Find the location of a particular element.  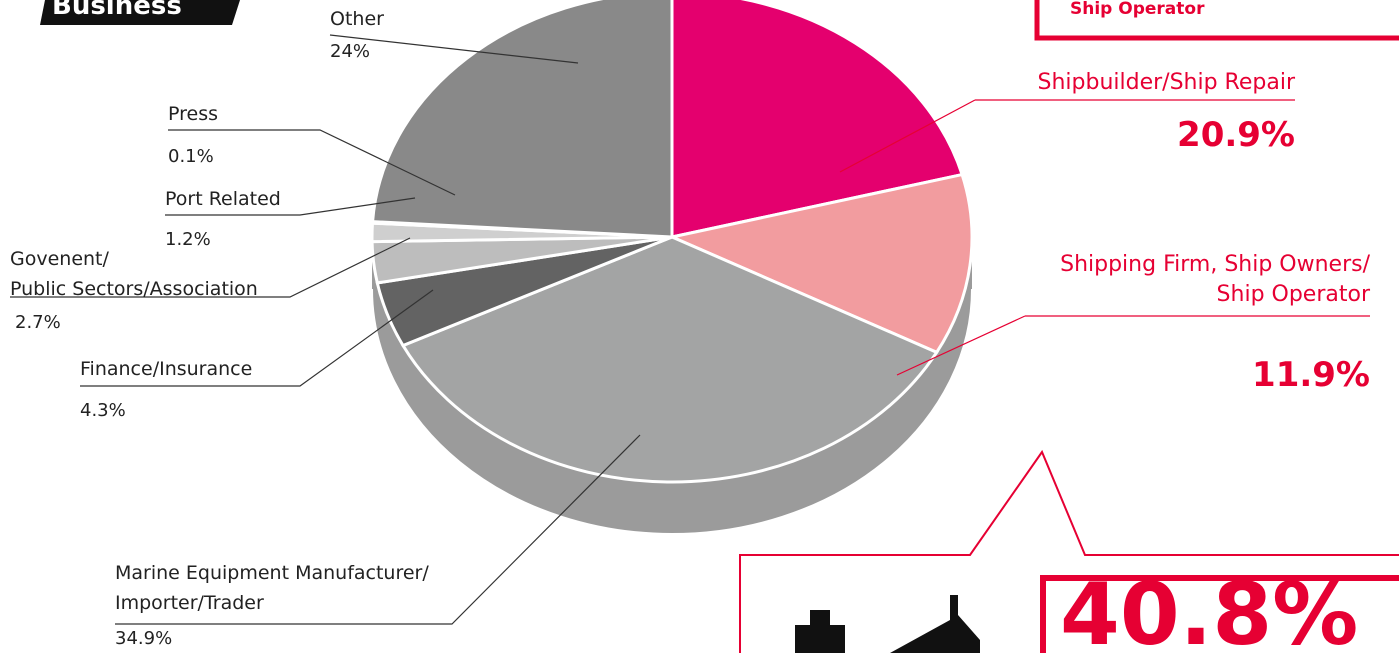

value-label: 34.9% is located at coordinates (144, 638).